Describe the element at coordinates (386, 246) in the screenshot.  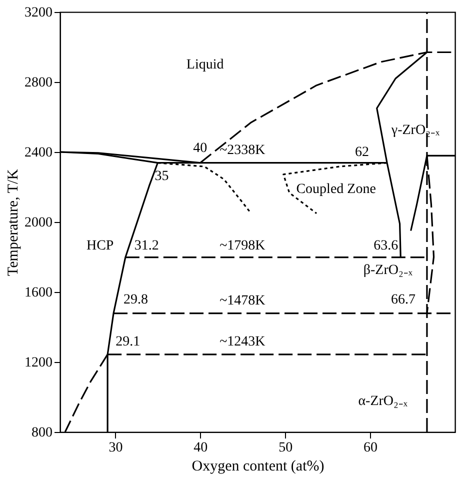
I see `annotation: 63.6` at that location.